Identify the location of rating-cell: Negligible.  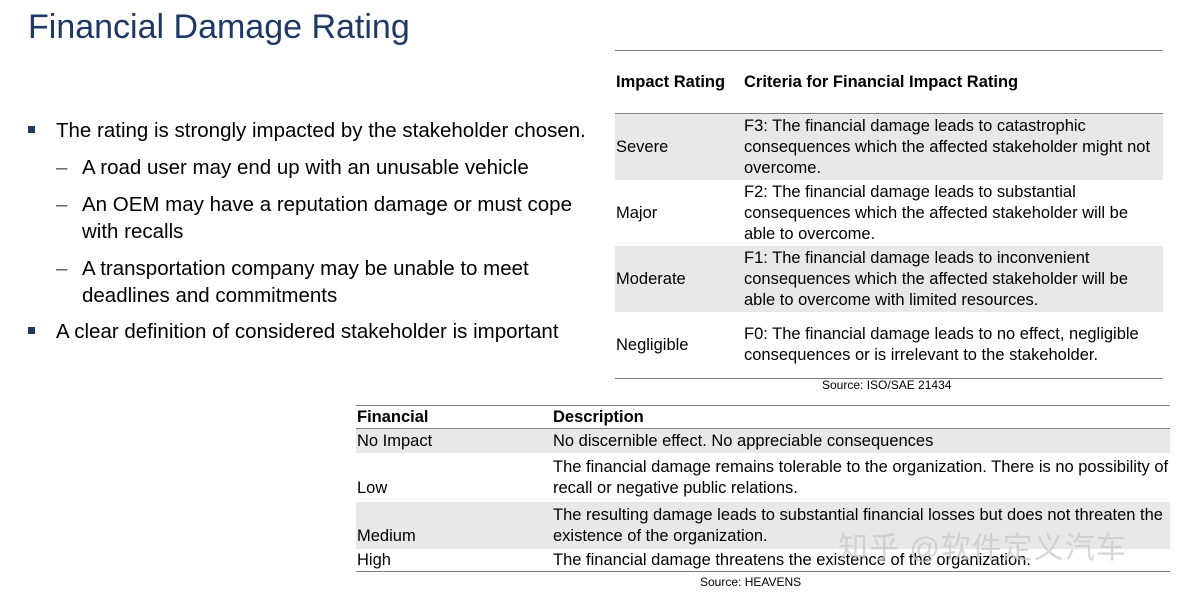
(652, 344).